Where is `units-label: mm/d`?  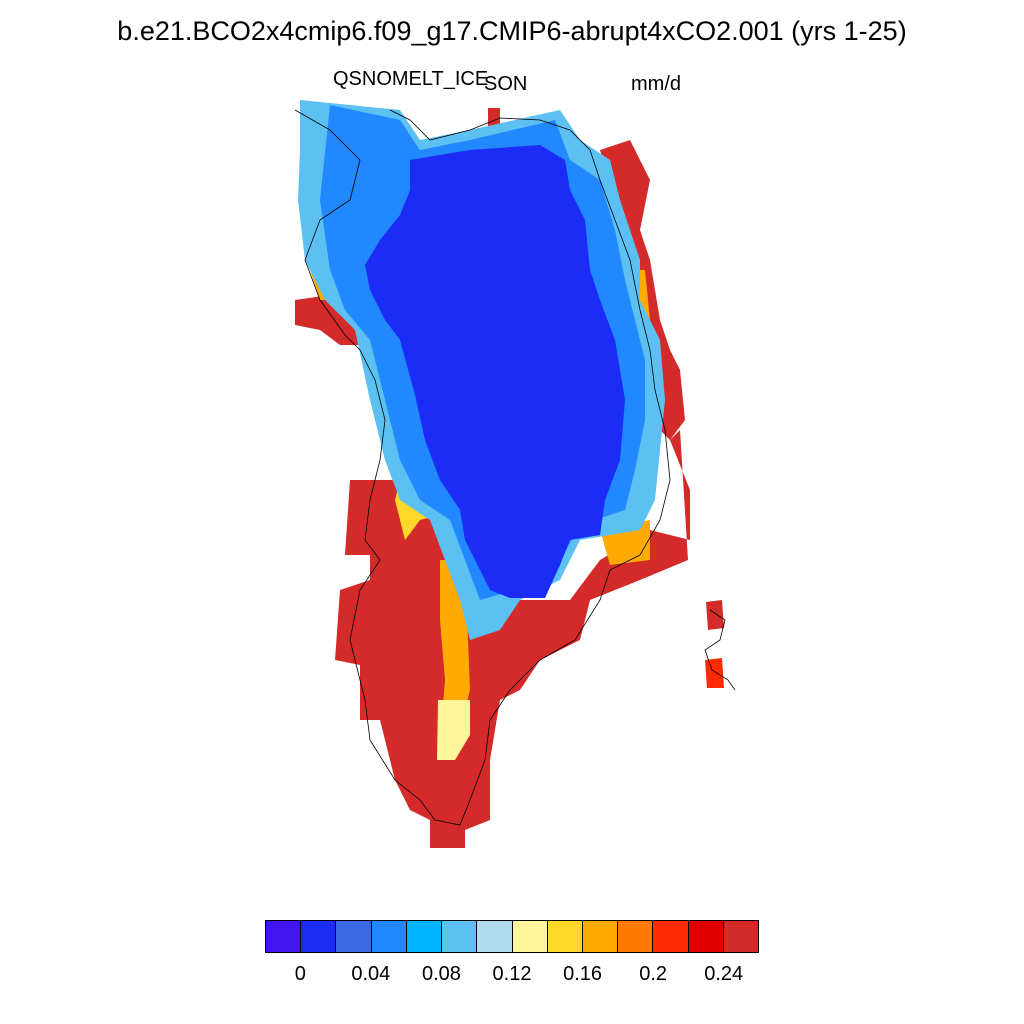 units-label: mm/d is located at coordinates (656, 84).